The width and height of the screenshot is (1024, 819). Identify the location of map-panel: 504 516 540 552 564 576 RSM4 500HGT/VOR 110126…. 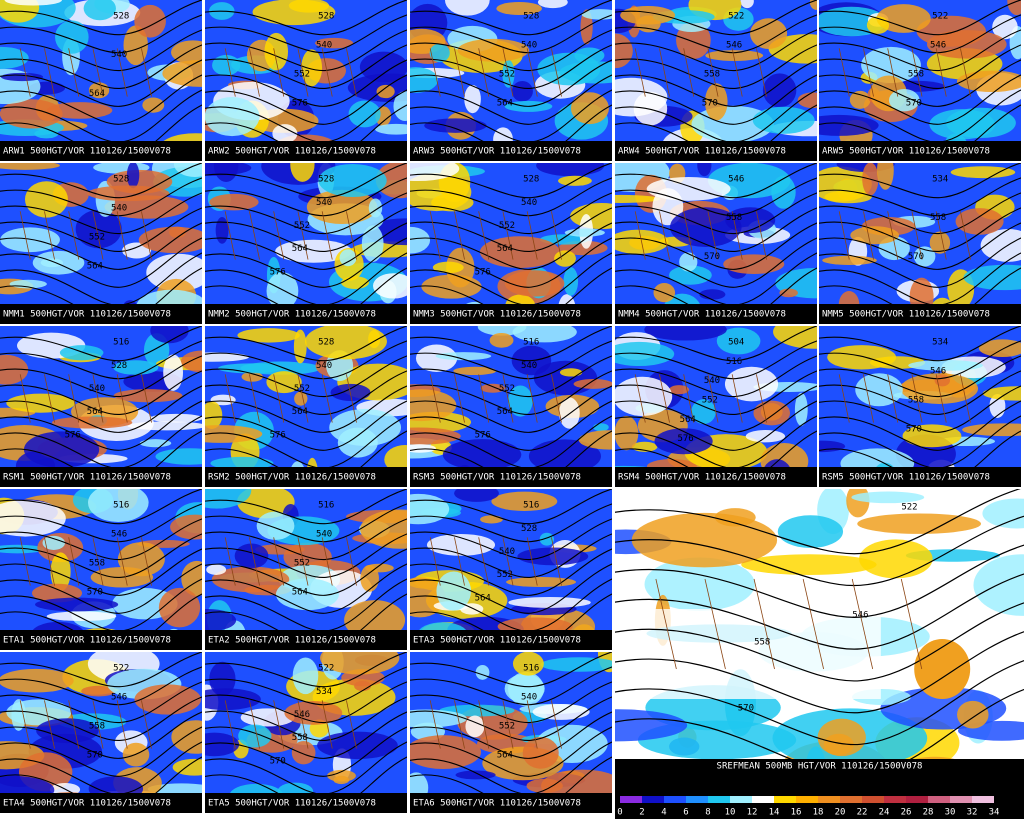
(716, 406).